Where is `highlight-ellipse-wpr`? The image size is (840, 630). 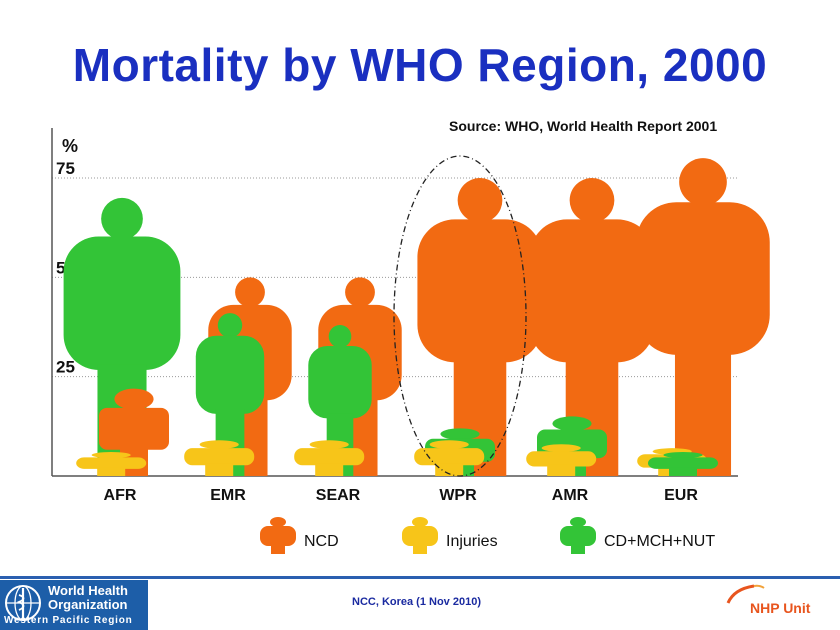
highlight-ellipse-wpr is located at coordinates (460, 316).